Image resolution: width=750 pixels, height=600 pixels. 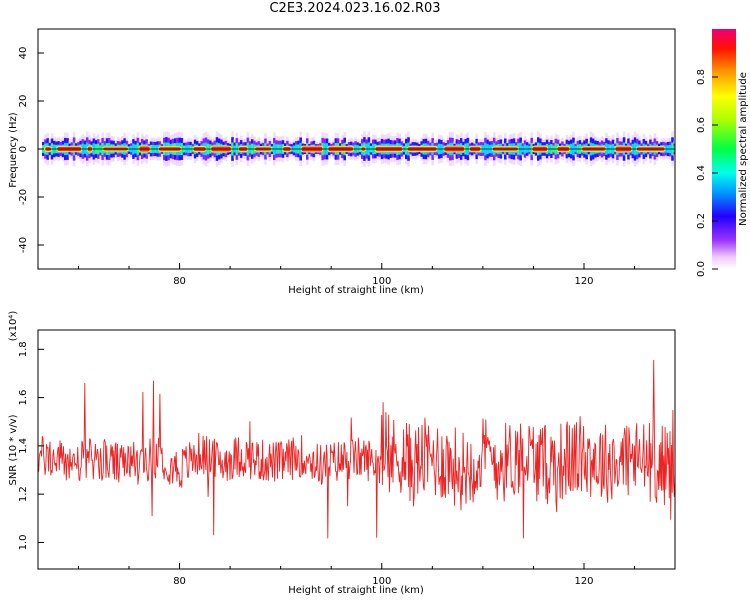 I want to click on spectrogram-ytick-label: -20, so click(x=23, y=197).